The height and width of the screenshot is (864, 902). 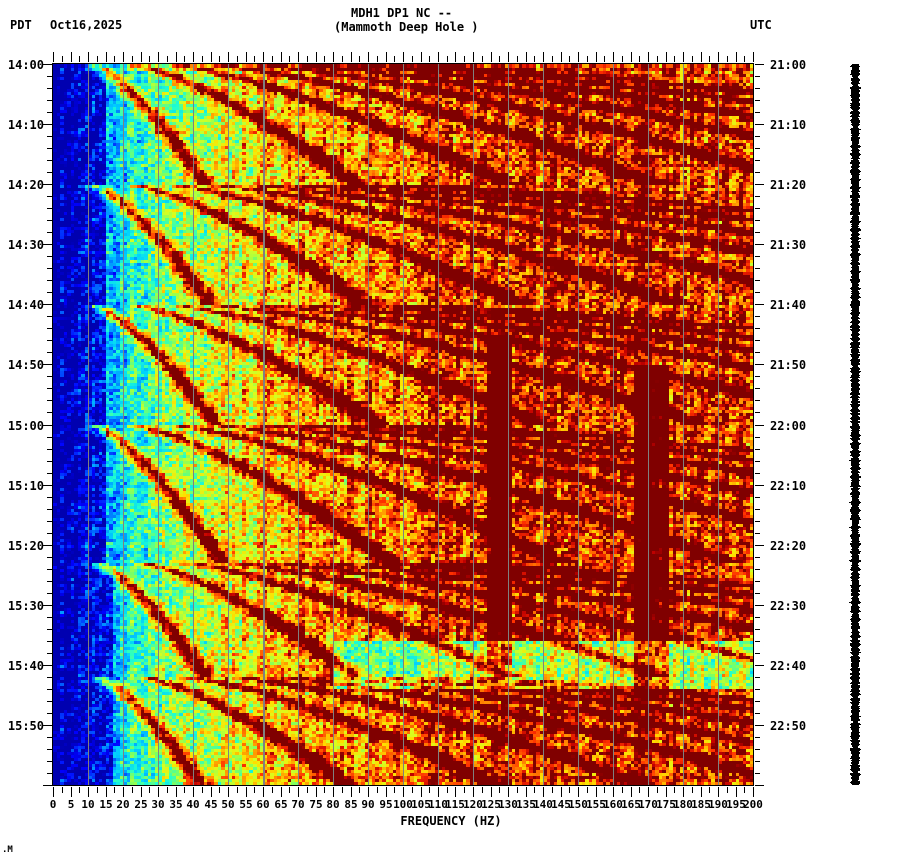 What do you see at coordinates (596, 804) in the screenshot?
I see `x-axis-label: 155` at bounding box center [596, 804].